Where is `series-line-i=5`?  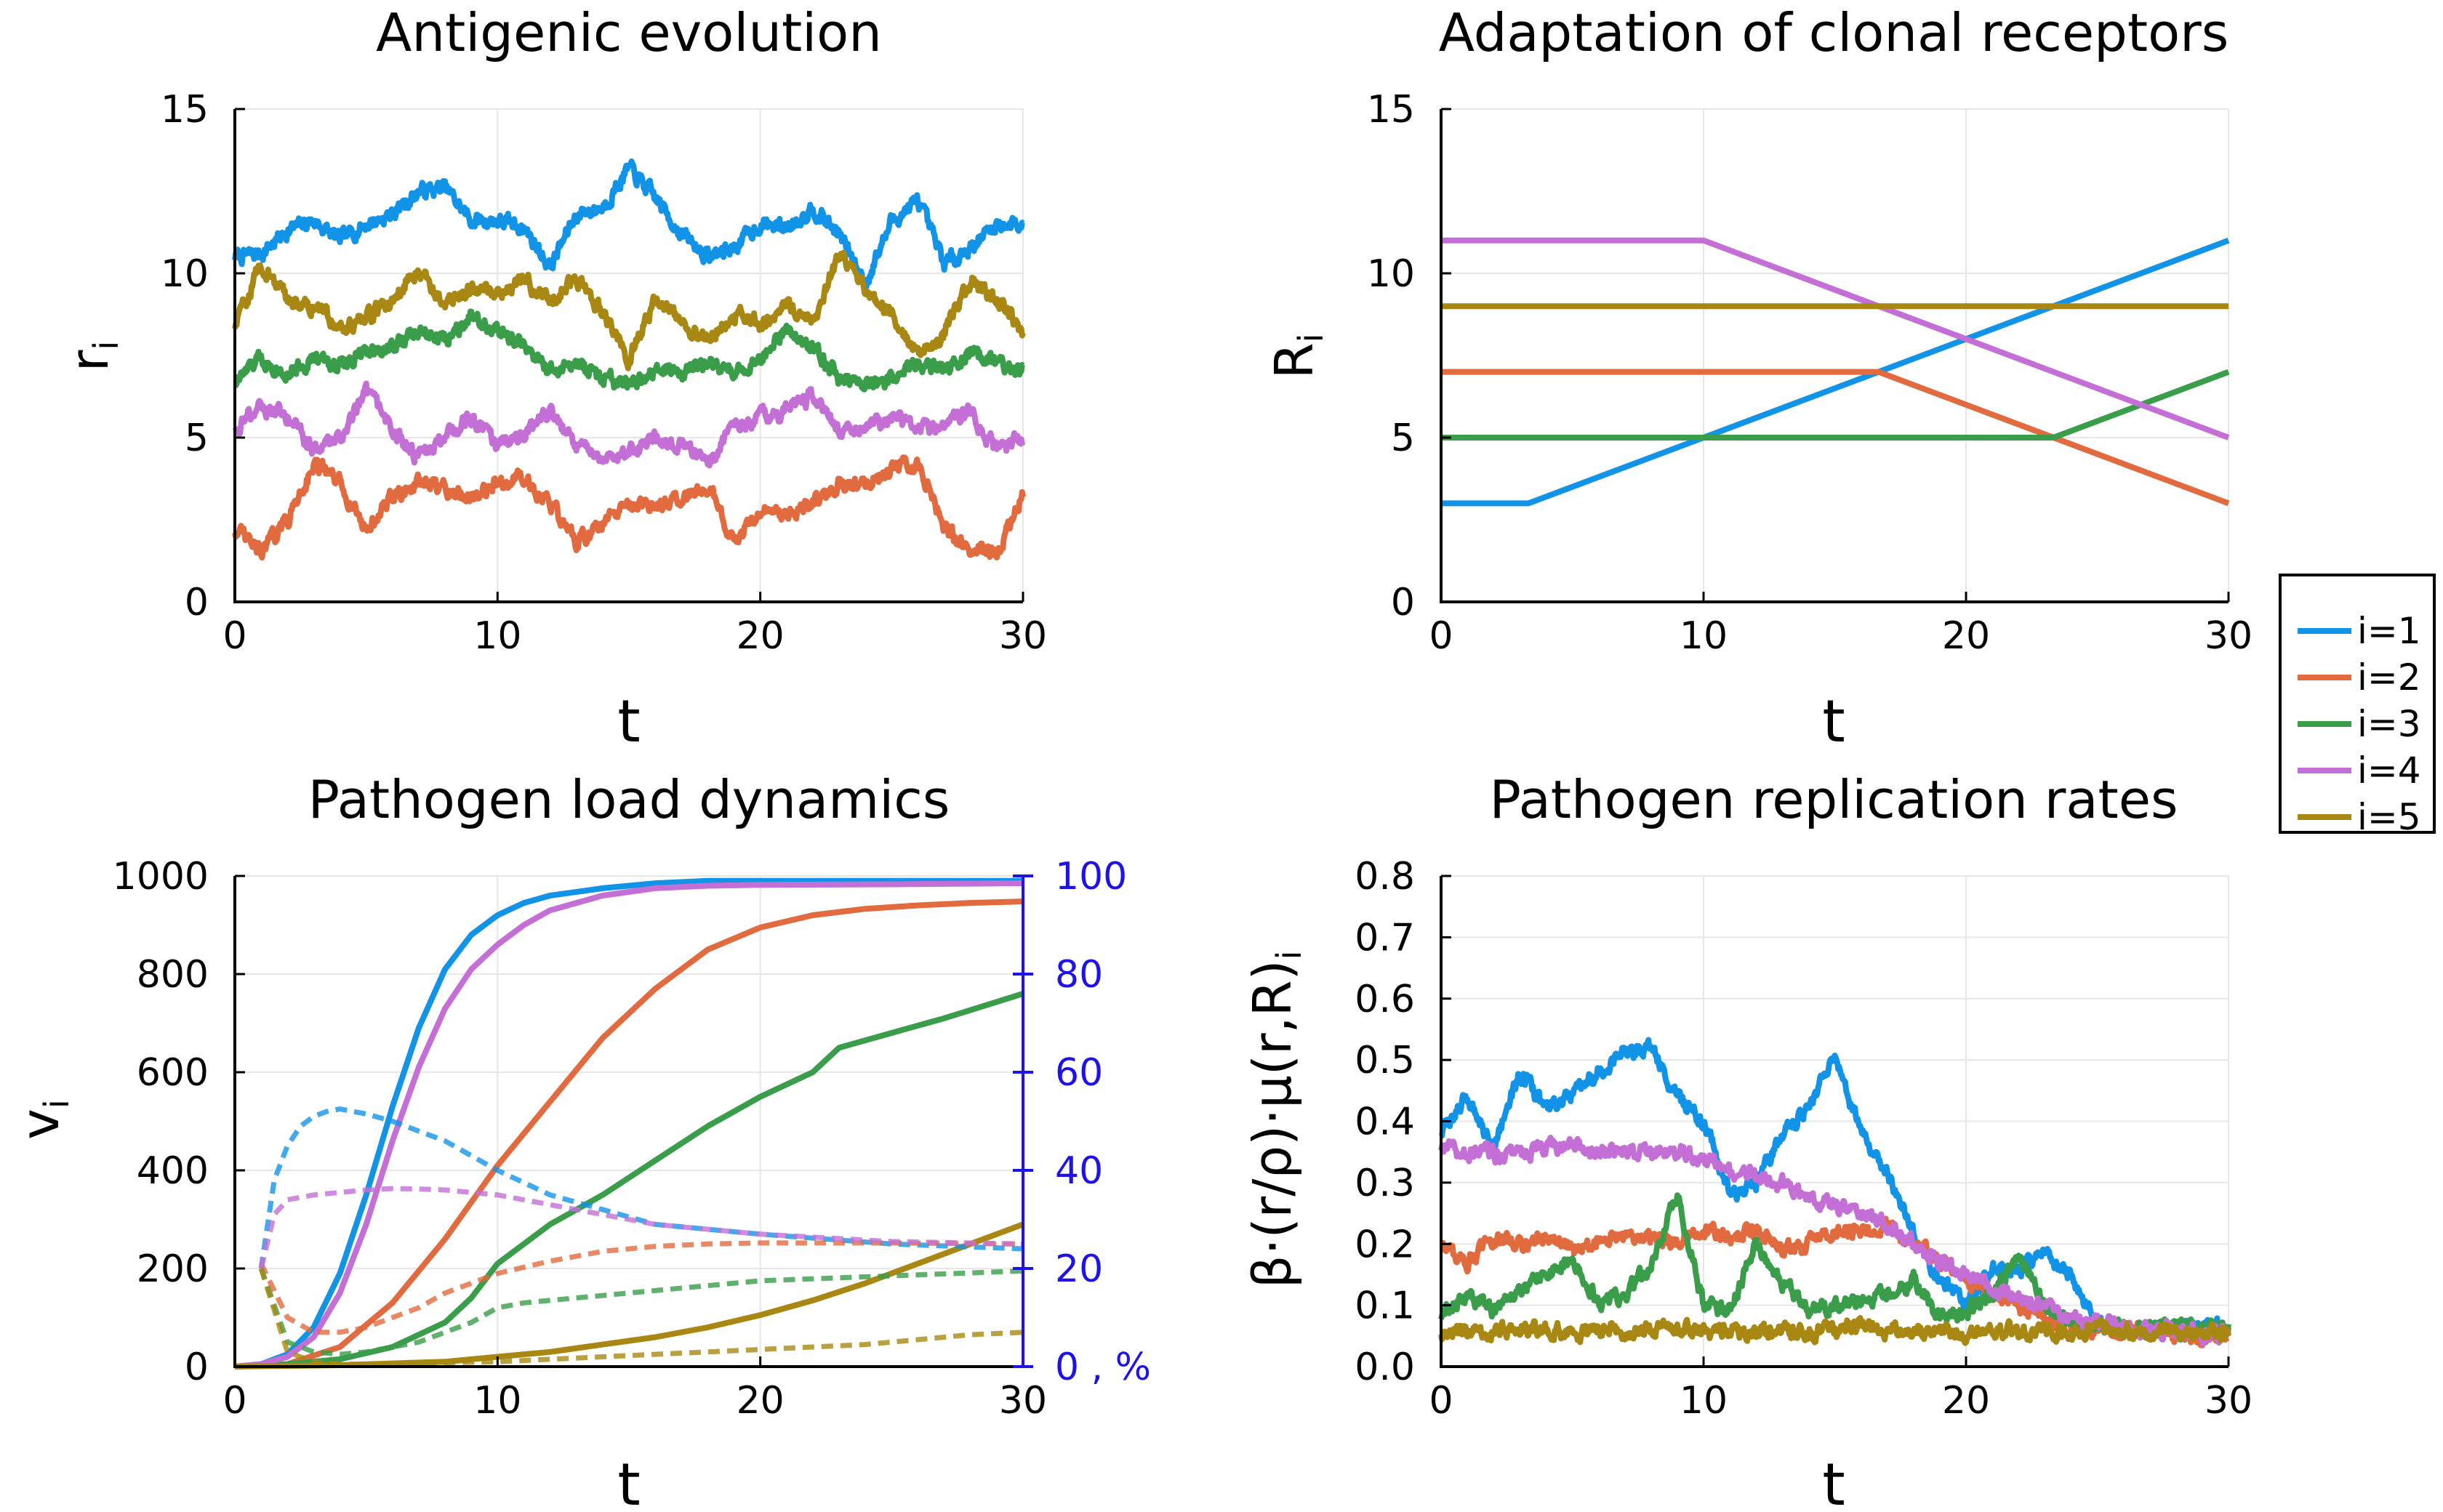
series-line-i=5 is located at coordinates (1834, 1330).